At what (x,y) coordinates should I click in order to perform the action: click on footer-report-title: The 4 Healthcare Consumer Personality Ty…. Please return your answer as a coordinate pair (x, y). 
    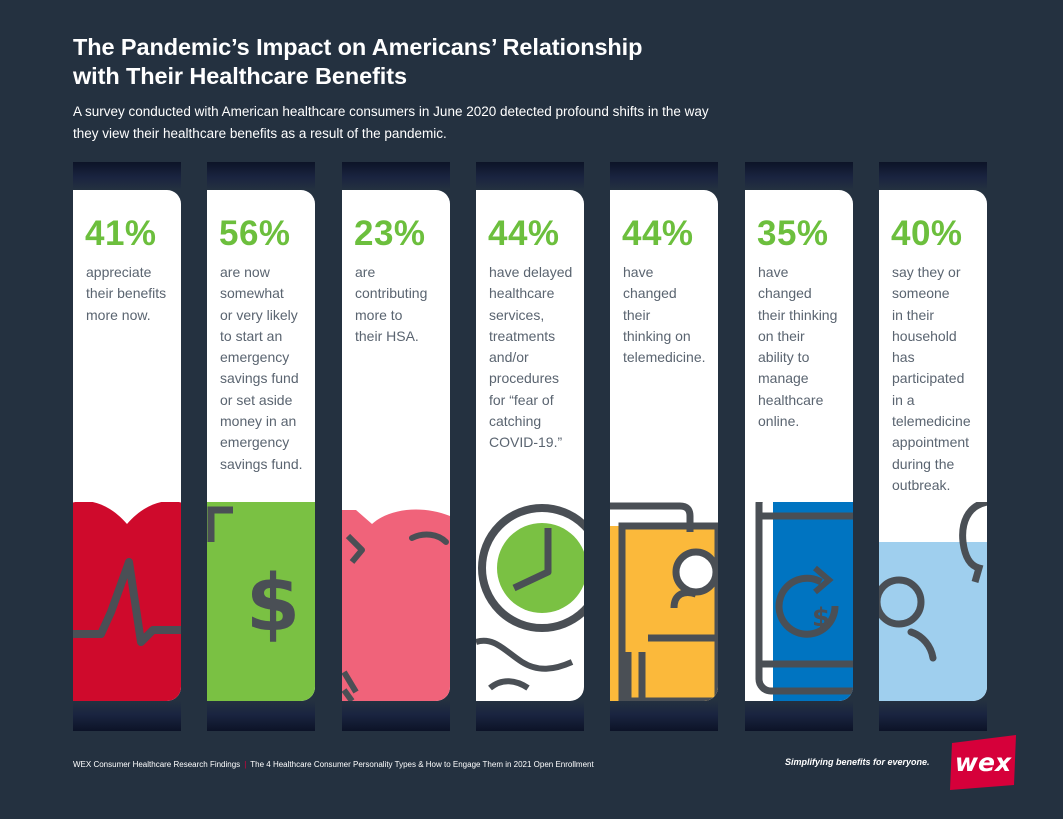
    Looking at the image, I should click on (422, 764).